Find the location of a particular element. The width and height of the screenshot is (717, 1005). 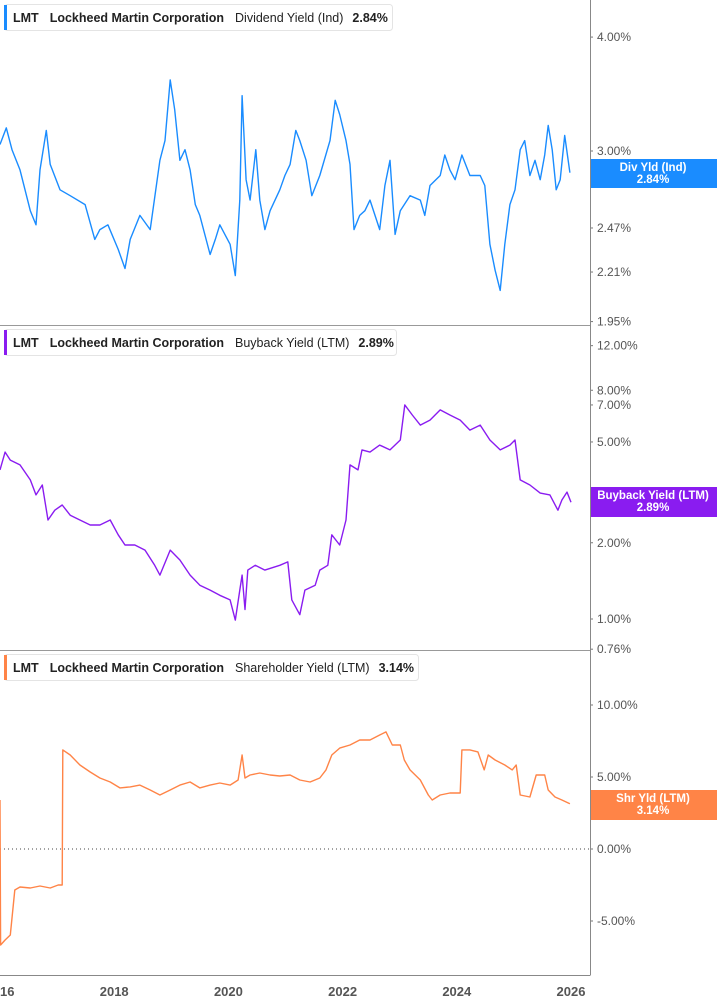

y-tick-label: 8.00% is located at coordinates (614, 390).